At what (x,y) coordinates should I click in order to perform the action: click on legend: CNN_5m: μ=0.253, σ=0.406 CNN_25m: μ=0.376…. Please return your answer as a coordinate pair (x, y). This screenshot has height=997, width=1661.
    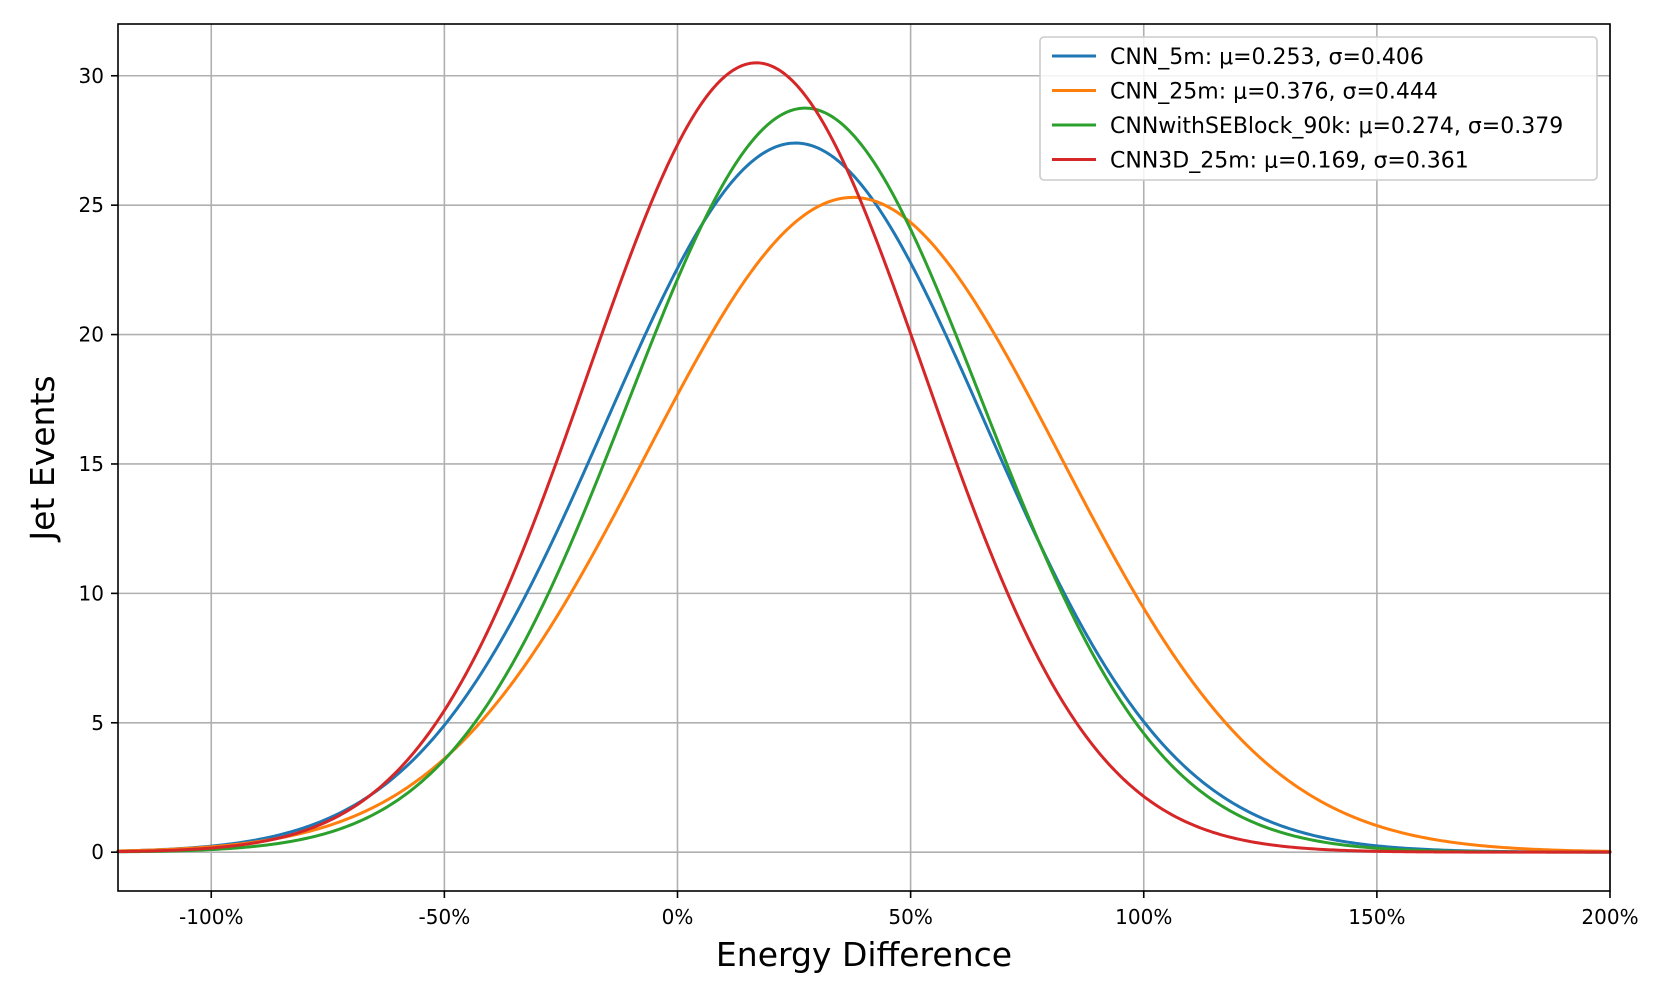
    Looking at the image, I should click on (1318, 108).